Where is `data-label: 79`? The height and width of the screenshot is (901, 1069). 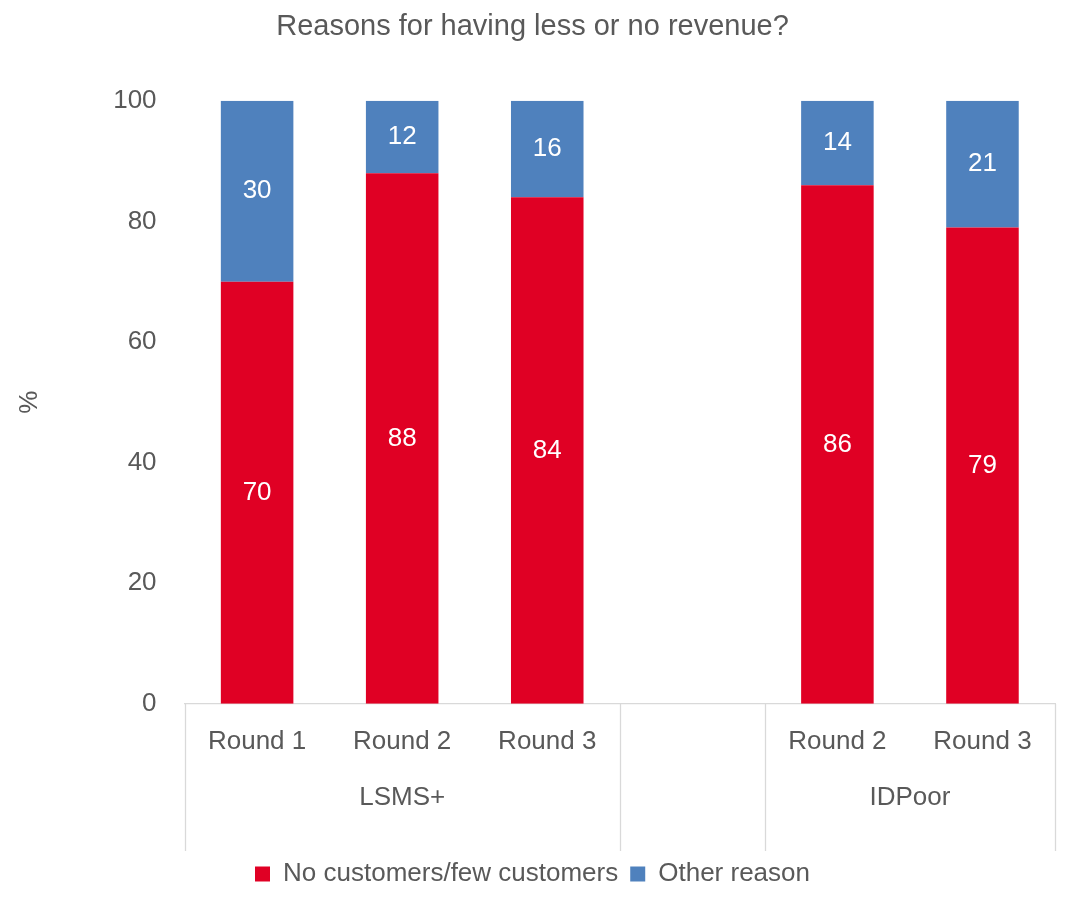
data-label: 79 is located at coordinates (982, 463).